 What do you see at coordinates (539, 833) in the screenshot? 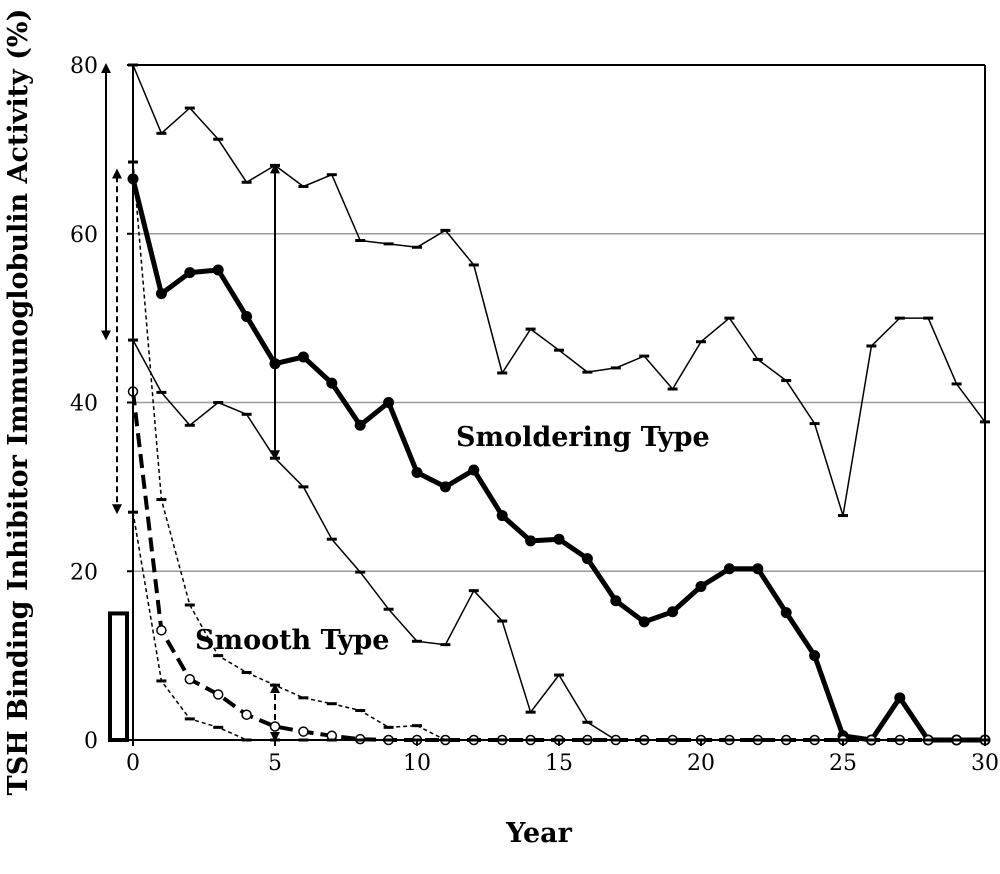
I see `x-axis-title: Year` at bounding box center [539, 833].